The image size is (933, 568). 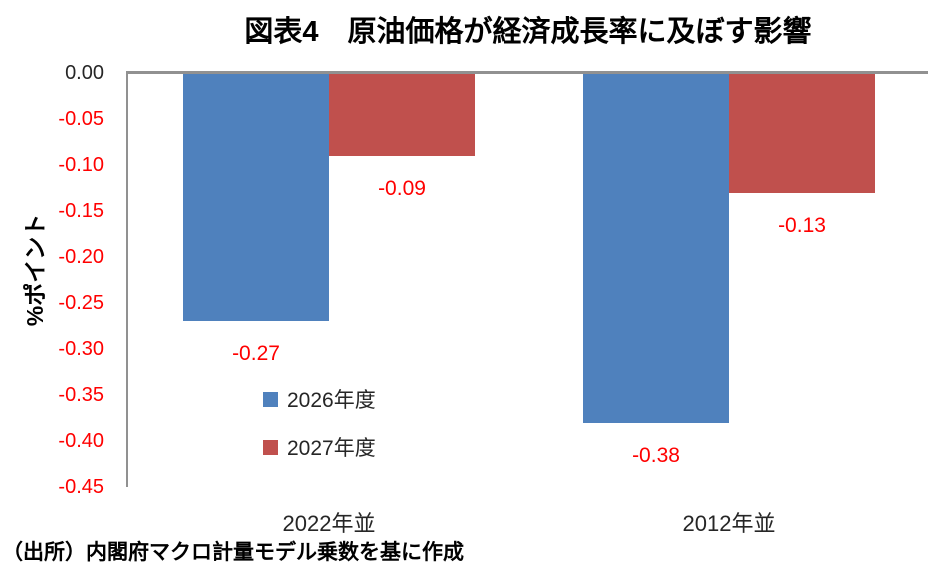 What do you see at coordinates (81, 395) in the screenshot?
I see `y-tick-label: -0.35` at bounding box center [81, 395].